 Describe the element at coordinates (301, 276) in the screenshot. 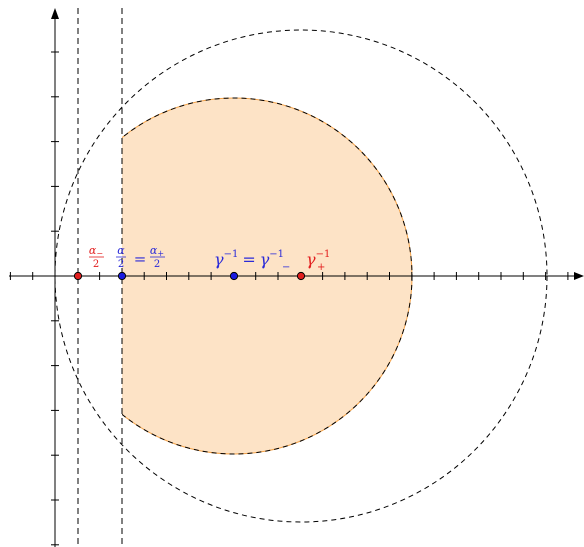

I see `gamma-plus-inverse-point` at that location.